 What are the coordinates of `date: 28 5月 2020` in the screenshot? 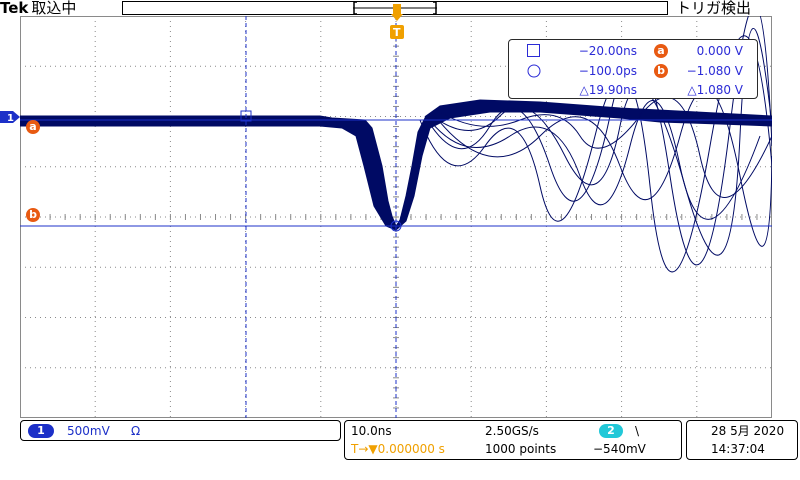 It's located at (748, 431).